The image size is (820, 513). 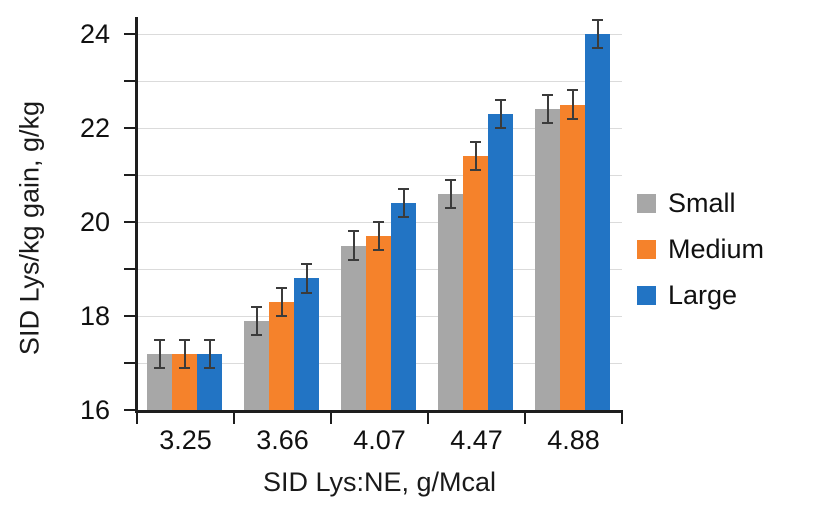 What do you see at coordinates (379, 440) in the screenshot?
I see `x-tick-label: 4.07` at bounding box center [379, 440].